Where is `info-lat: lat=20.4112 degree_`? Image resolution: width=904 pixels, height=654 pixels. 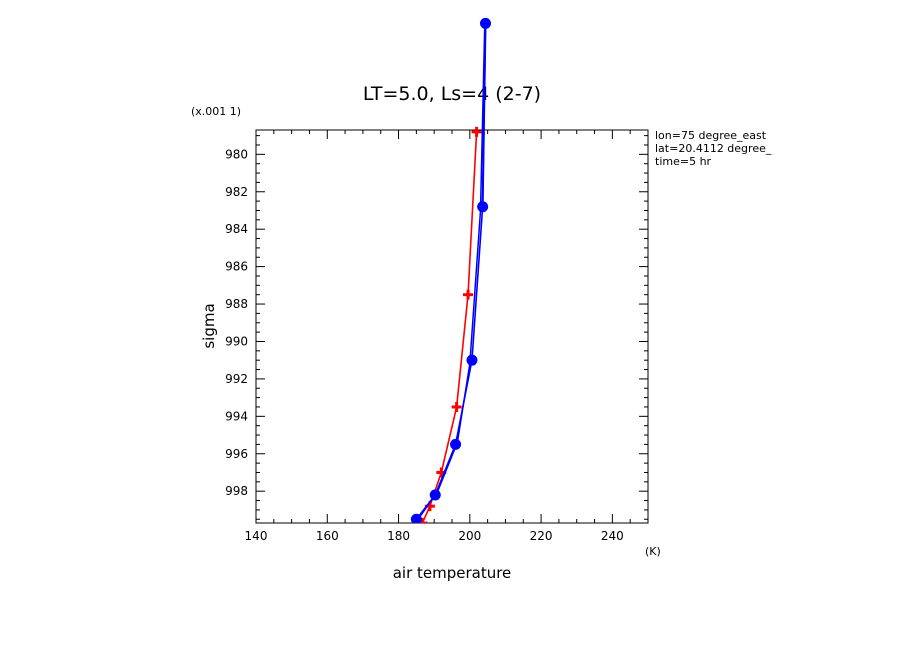
info-lat: lat=20.4112 degree_ is located at coordinates (713, 148).